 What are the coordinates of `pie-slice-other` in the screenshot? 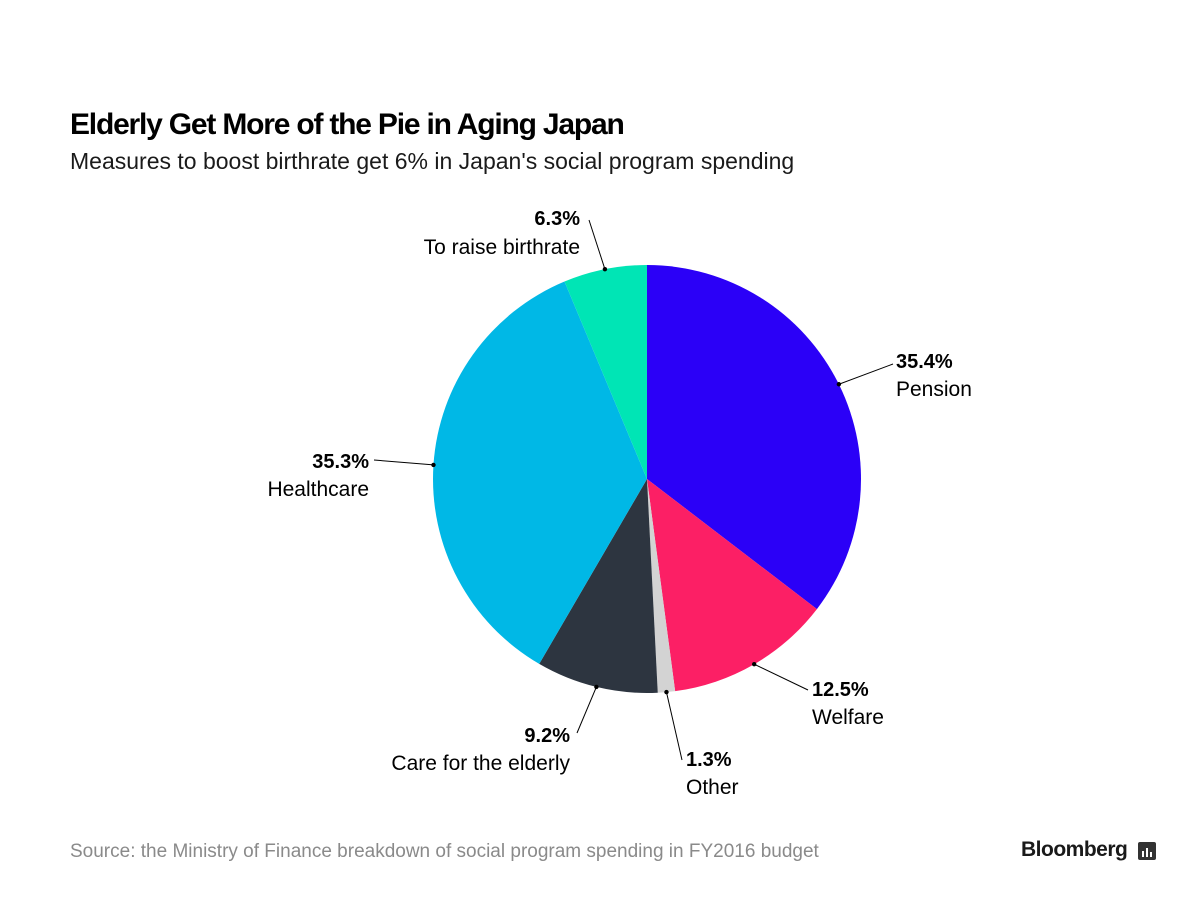 It's located at (661, 586).